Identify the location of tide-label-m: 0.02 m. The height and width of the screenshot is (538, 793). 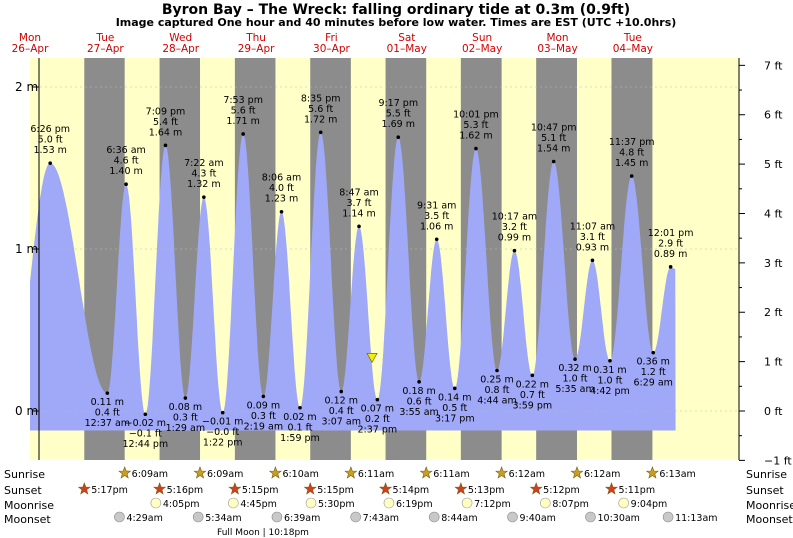
(299, 417).